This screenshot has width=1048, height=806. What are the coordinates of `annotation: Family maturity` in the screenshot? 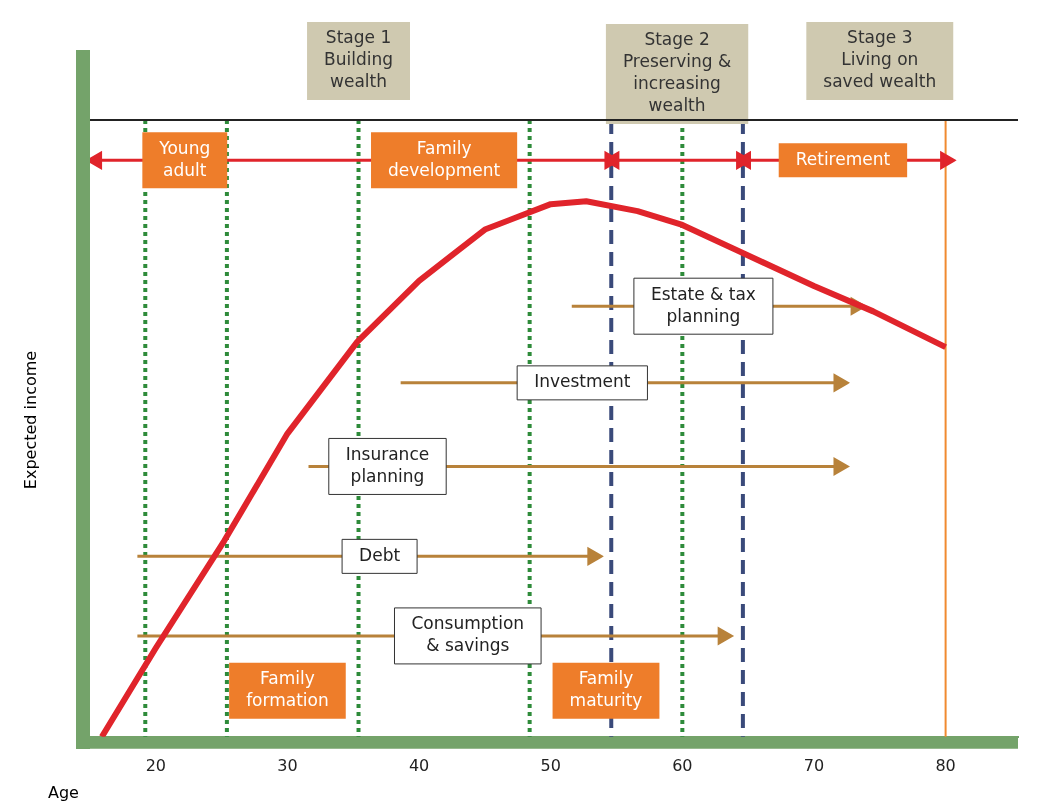 It's located at (606, 689).